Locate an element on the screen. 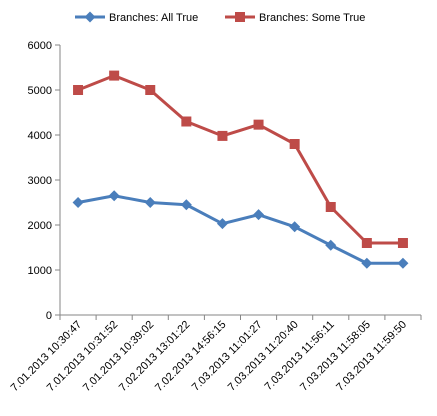 Image resolution: width=437 pixels, height=416 pixels. legend-label: Branches: All True is located at coordinates (153, 18).